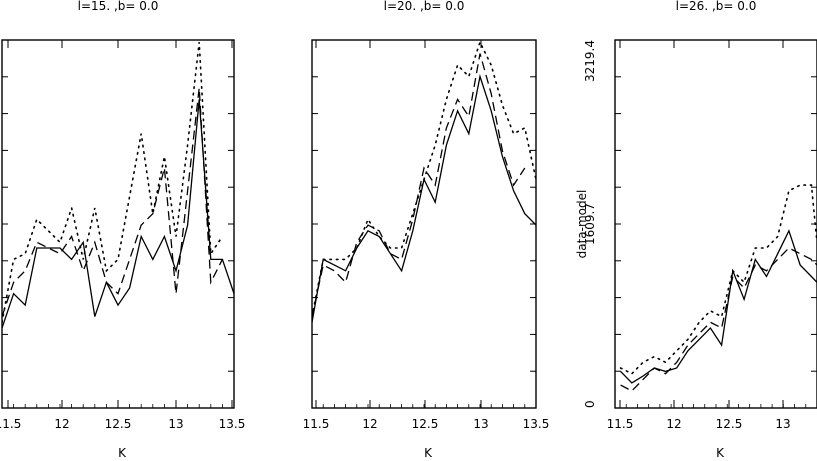 The height and width of the screenshot is (461, 817). What do you see at coordinates (716, 6) in the screenshot?
I see `chart-title: l=26. ,b= 0.0` at bounding box center [716, 6].